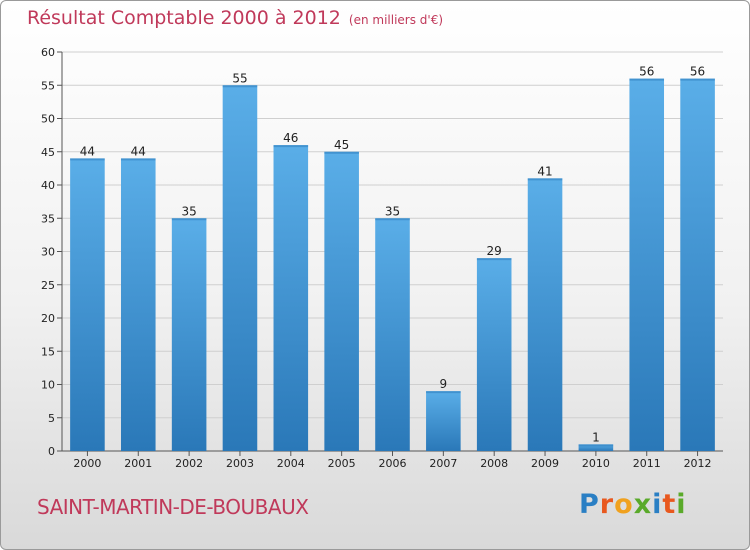  What do you see at coordinates (51, 451) in the screenshot?
I see `y-tick-label: 0` at bounding box center [51, 451].